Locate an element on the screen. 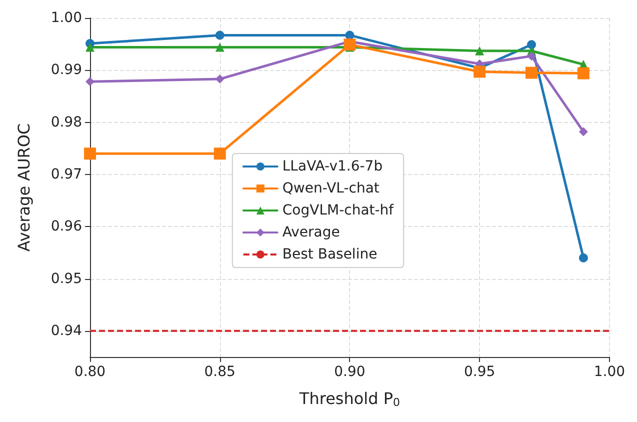 Image resolution: width=637 pixels, height=422 pixels. legend-label: Best Baseline is located at coordinates (330, 254).